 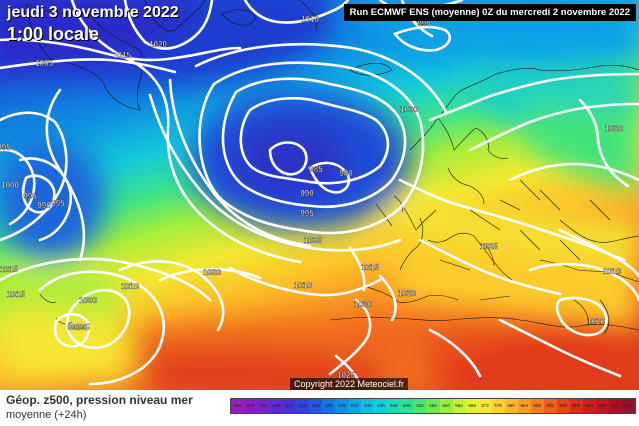 What do you see at coordinates (433, 406) in the screenshot?
I see `color-scale-cell: 556` at bounding box center [433, 406].